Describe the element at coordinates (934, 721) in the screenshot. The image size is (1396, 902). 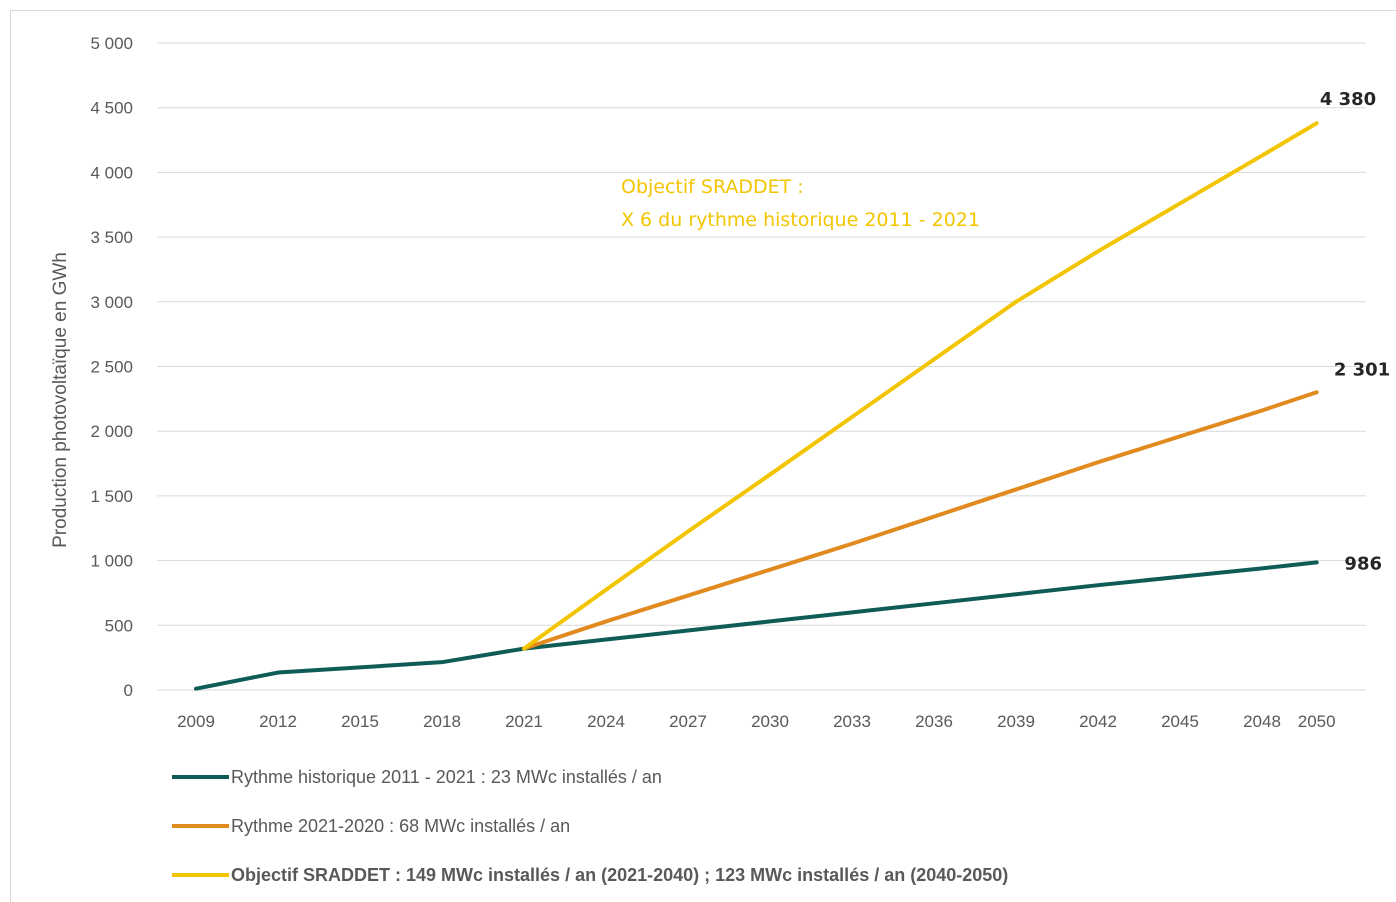
I see `x-tick-label: 2036` at that location.